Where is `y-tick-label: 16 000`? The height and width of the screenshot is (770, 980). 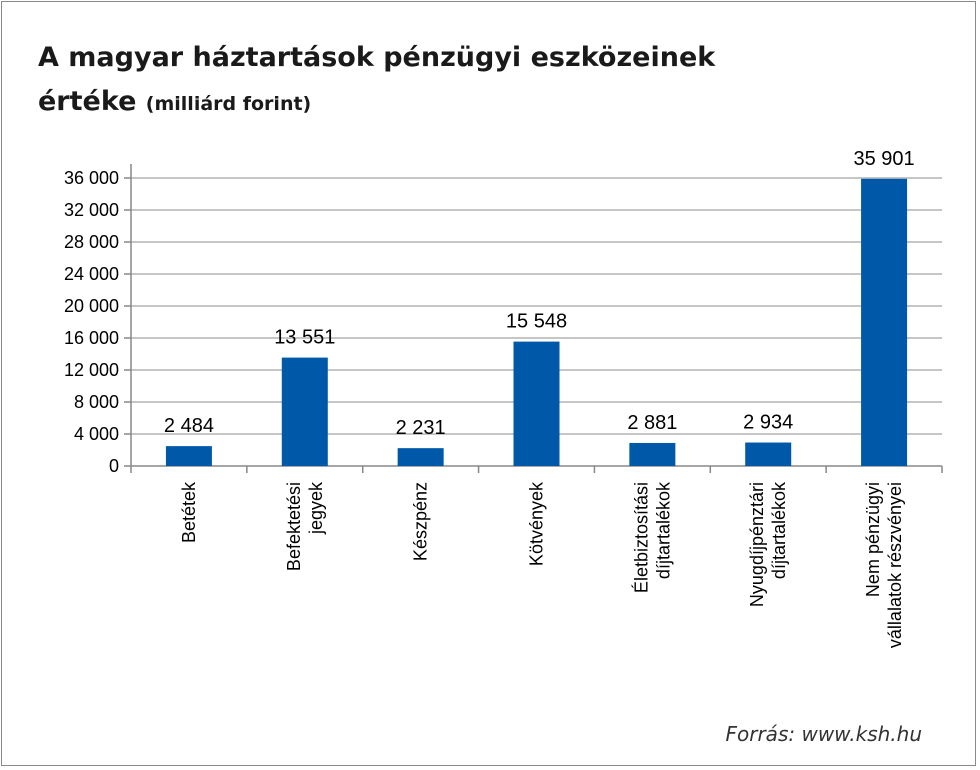 y-tick-label: 16 000 is located at coordinates (91, 338).